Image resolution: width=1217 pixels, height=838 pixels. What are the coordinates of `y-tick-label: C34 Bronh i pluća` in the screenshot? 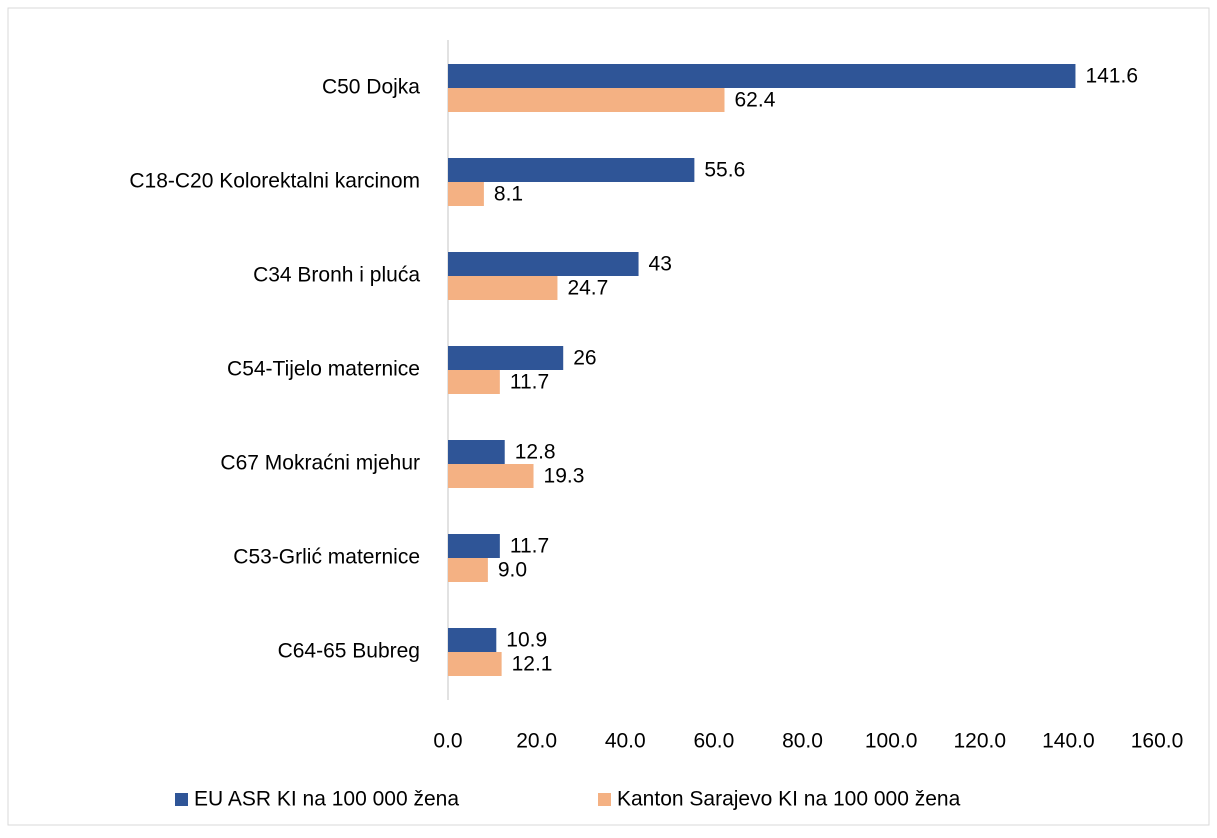 It's located at (336, 275).